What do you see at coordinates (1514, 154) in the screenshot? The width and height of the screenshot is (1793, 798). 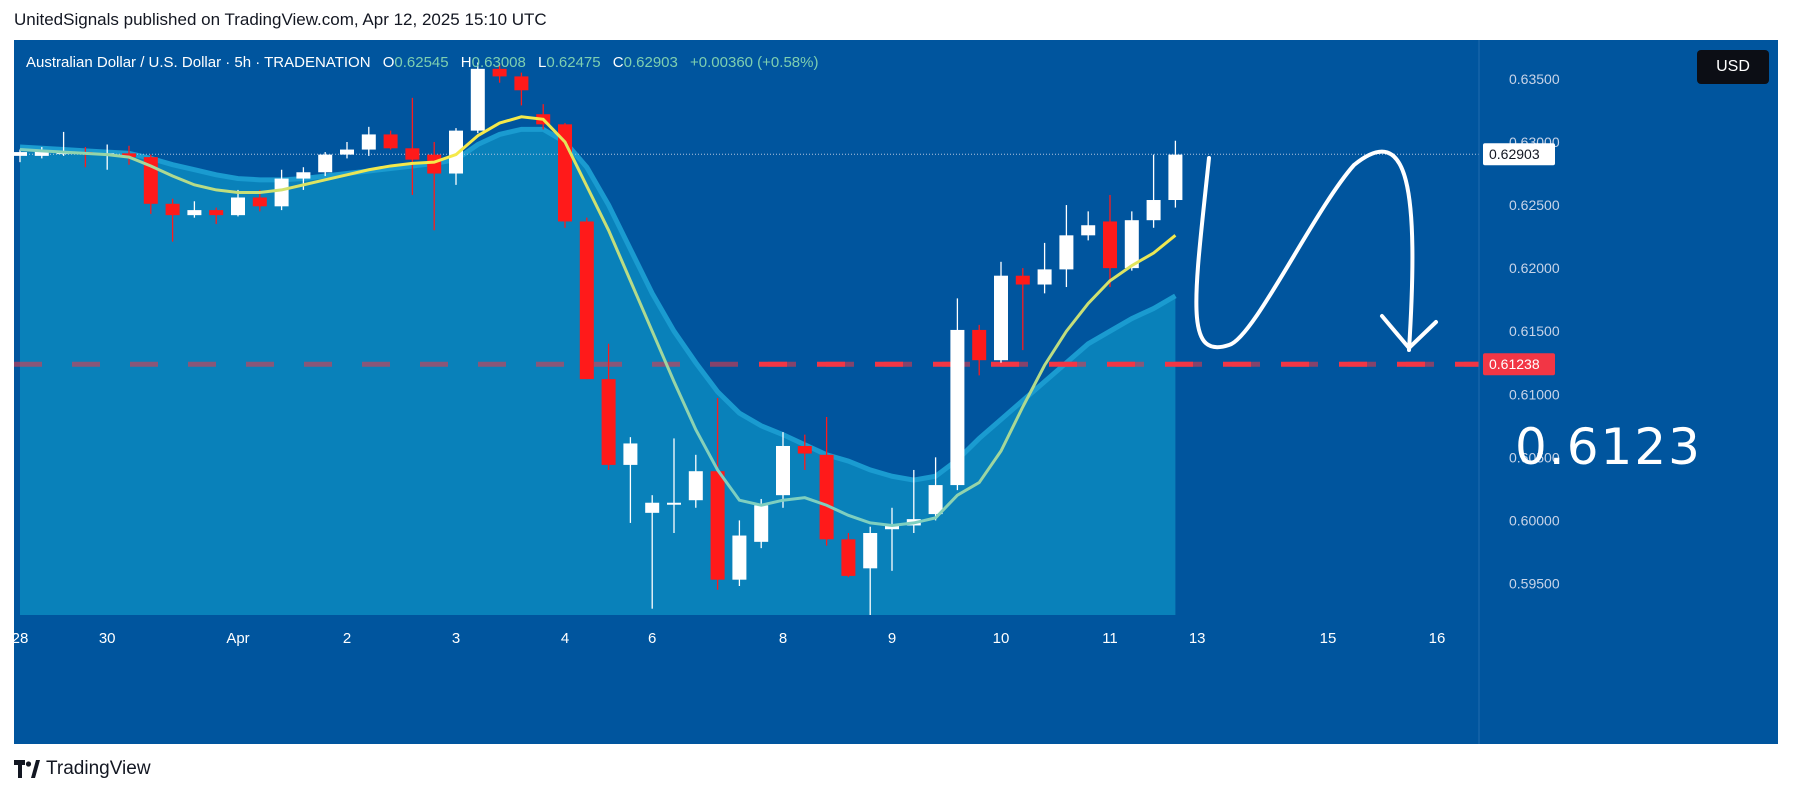 I see `last-price-tag-label: 0.62903` at bounding box center [1514, 154].